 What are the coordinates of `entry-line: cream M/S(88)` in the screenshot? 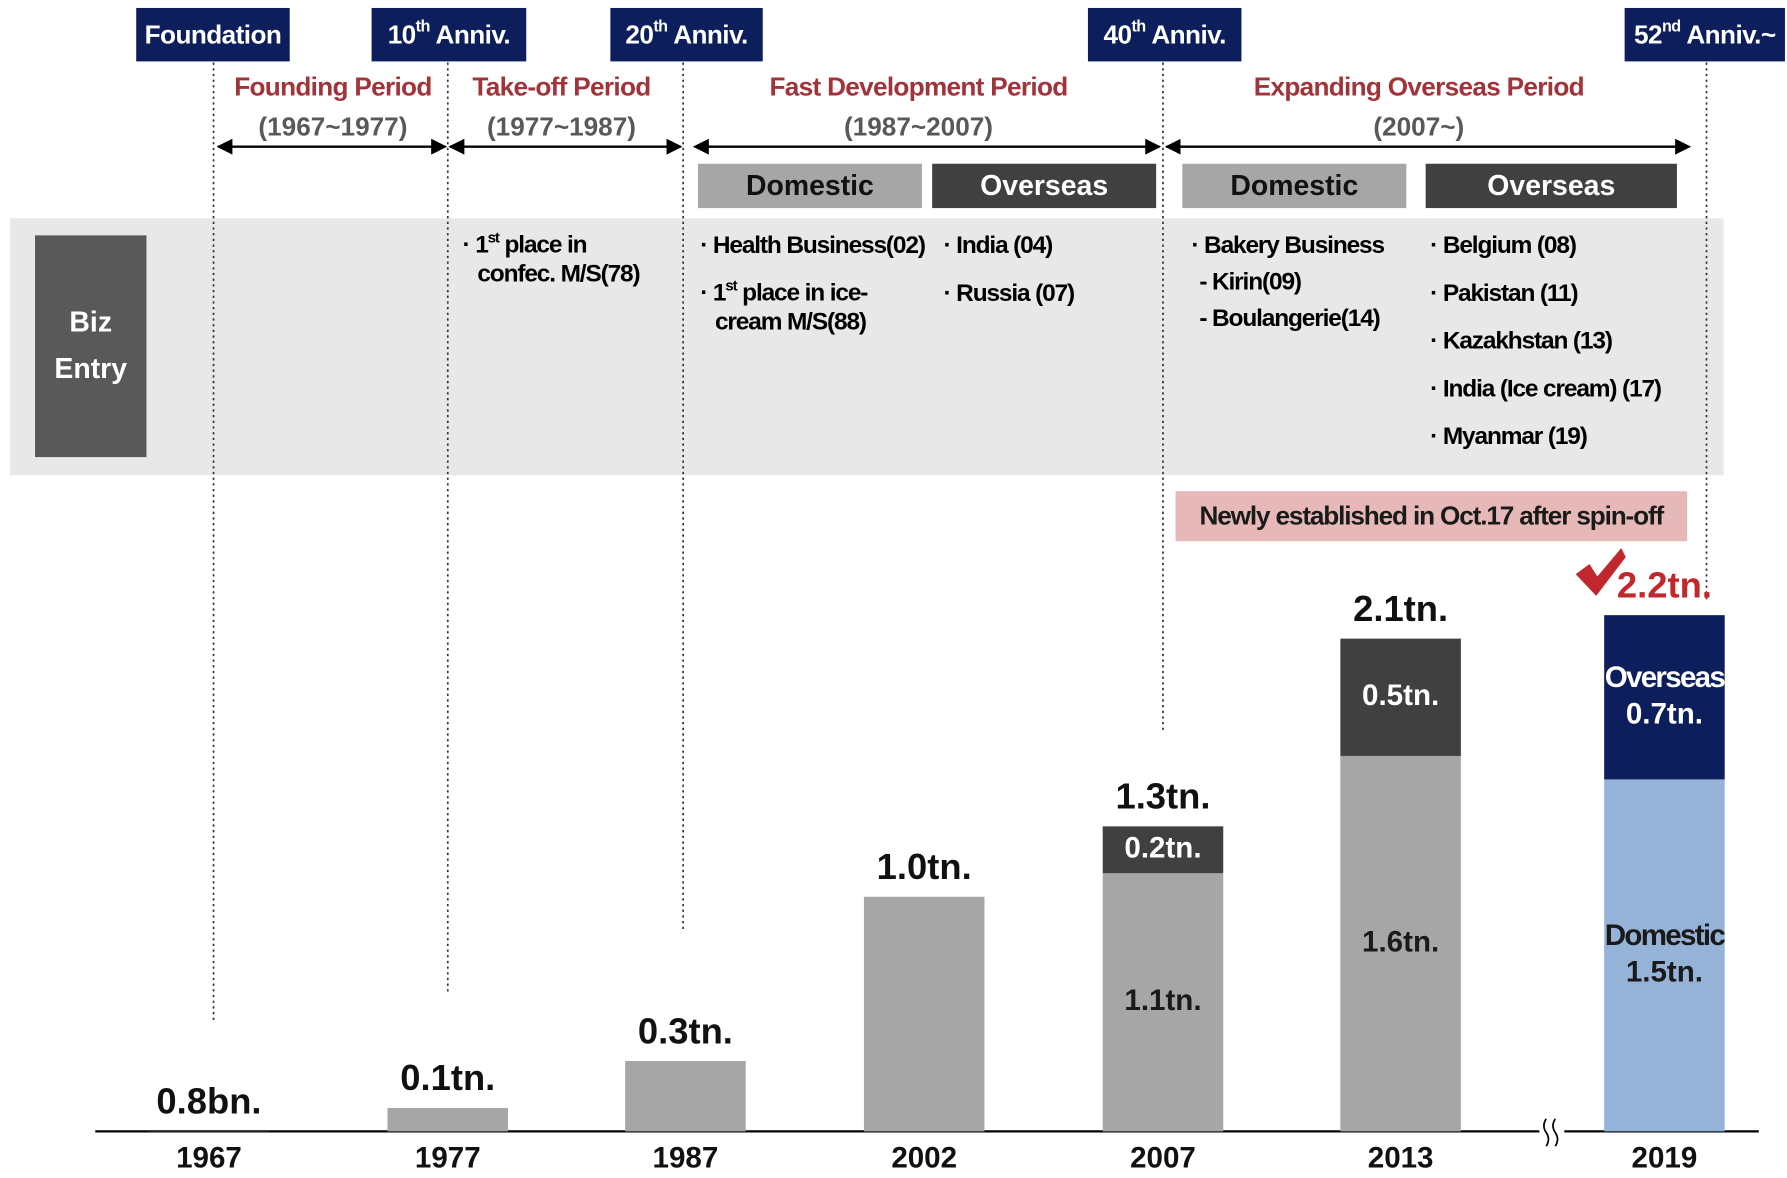 It's located at (790, 321).